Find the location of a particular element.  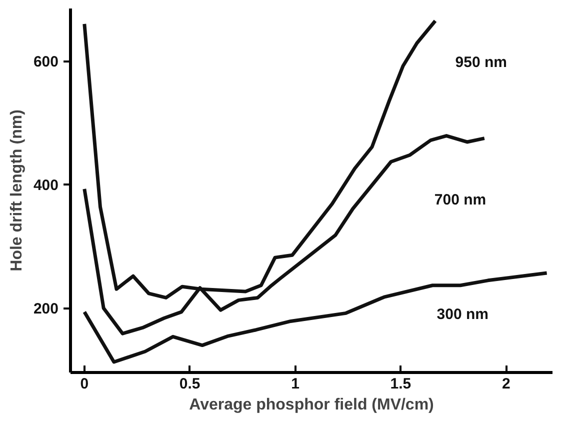

x-tick-label: 1.5 is located at coordinates (401, 384).